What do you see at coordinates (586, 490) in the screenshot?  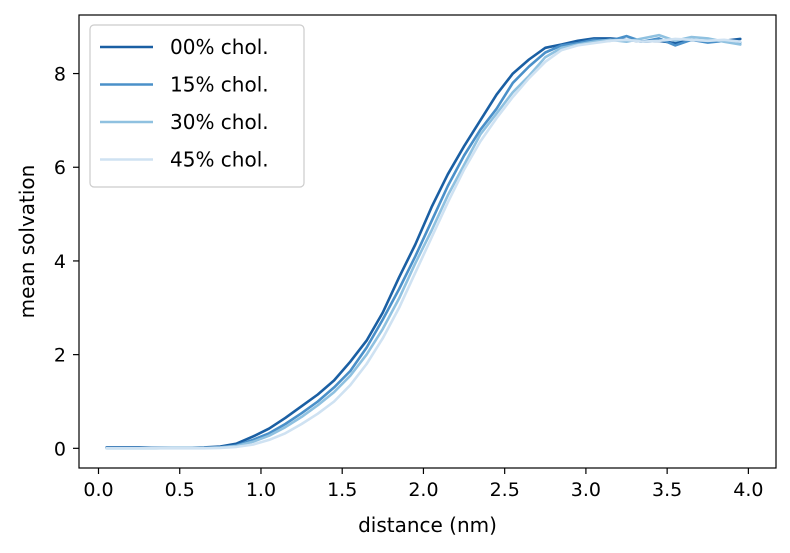 I see `x-tick-label: 3.0` at bounding box center [586, 490].